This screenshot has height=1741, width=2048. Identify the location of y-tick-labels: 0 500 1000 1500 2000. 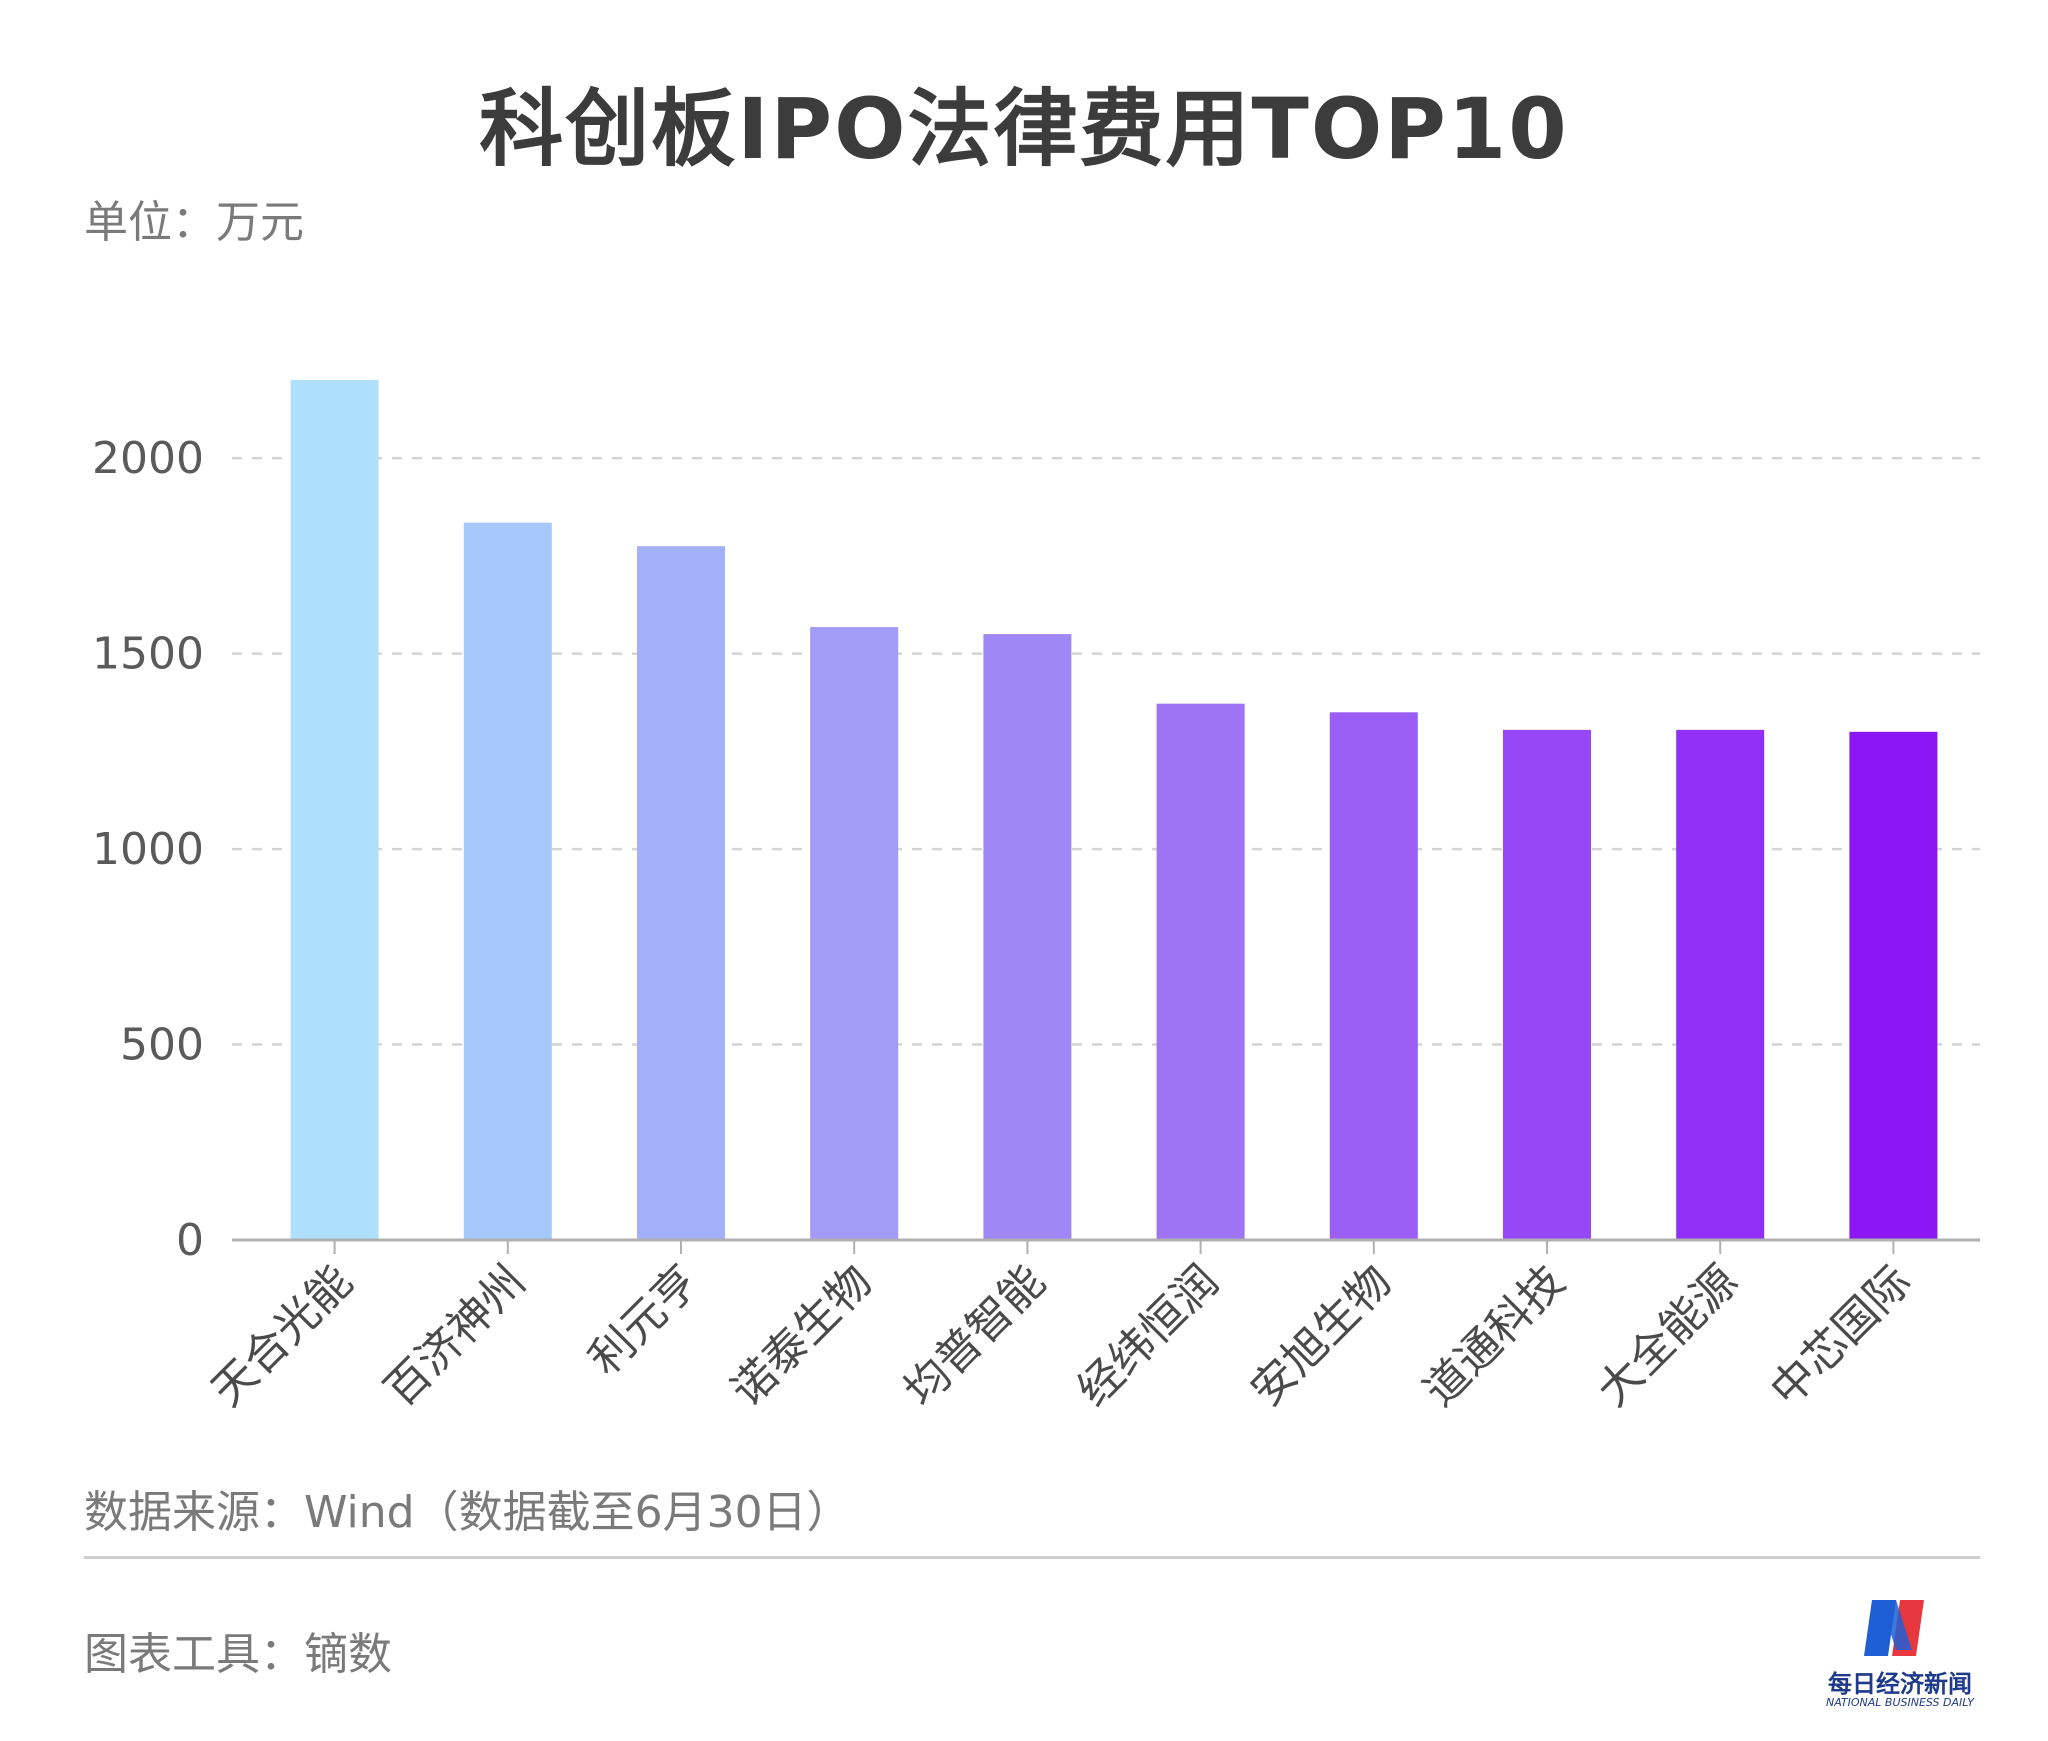
(148, 849).